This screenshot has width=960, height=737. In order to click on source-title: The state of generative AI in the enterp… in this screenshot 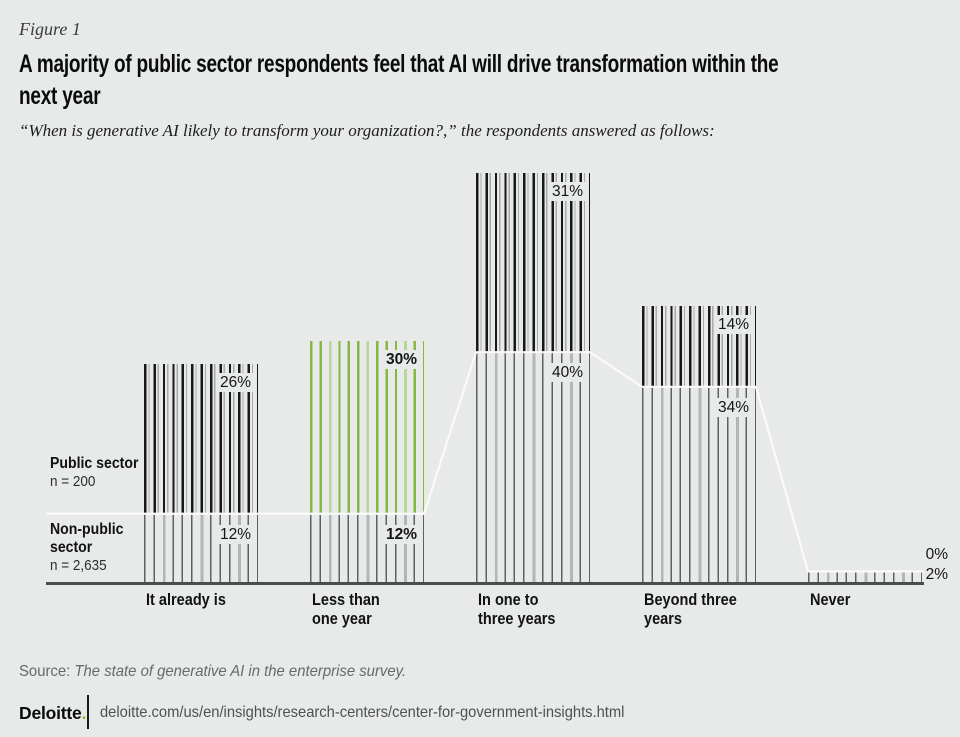, I will do `click(240, 671)`.